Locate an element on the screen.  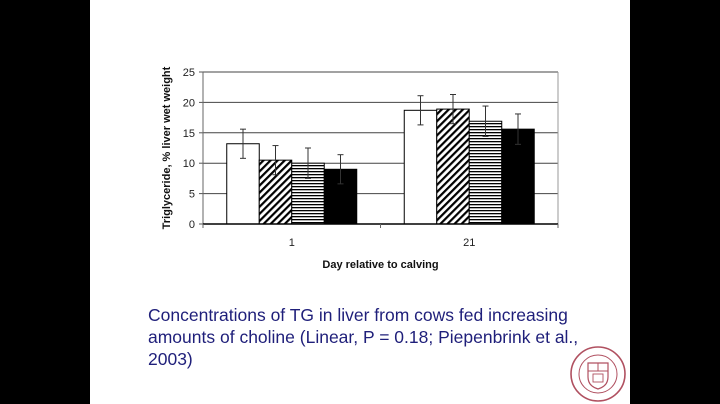
y-tick-label: 20 is located at coordinates (189, 103).